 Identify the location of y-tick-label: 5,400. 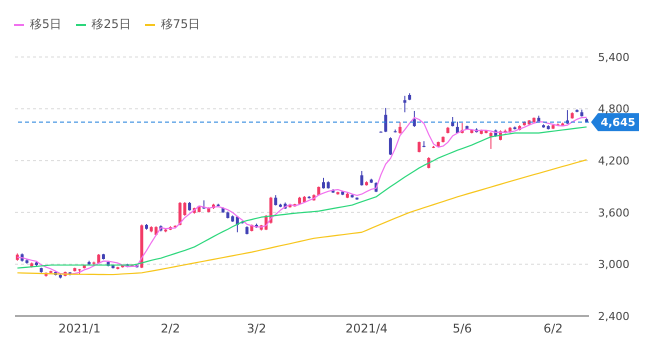
(614, 57).